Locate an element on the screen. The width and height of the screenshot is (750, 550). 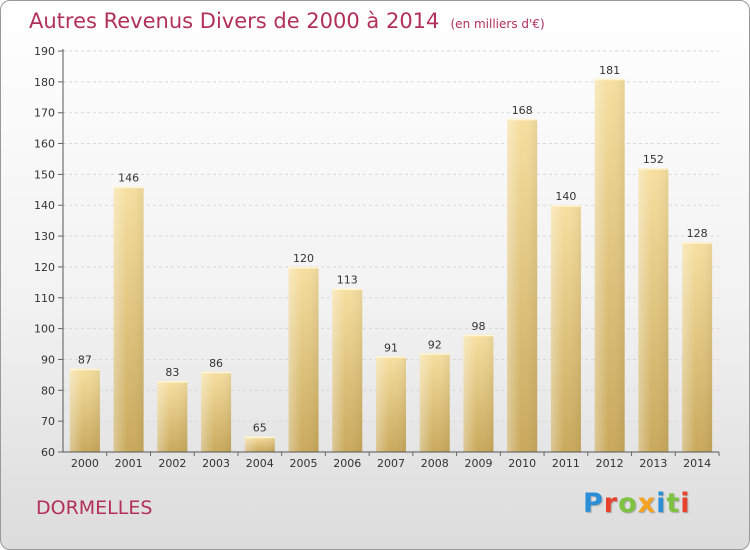
bar-shine-2011 is located at coordinates (565, 328).